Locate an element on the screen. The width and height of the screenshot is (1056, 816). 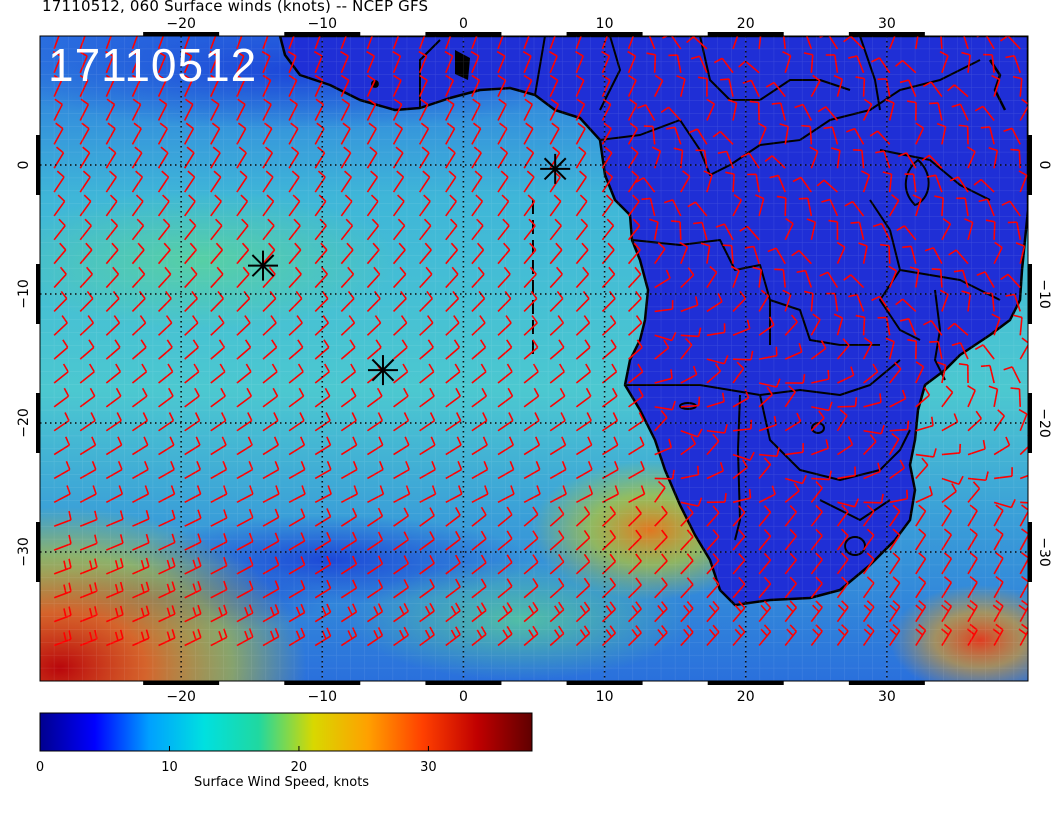
colorbar-tick-label: 0 is located at coordinates (40, 767).